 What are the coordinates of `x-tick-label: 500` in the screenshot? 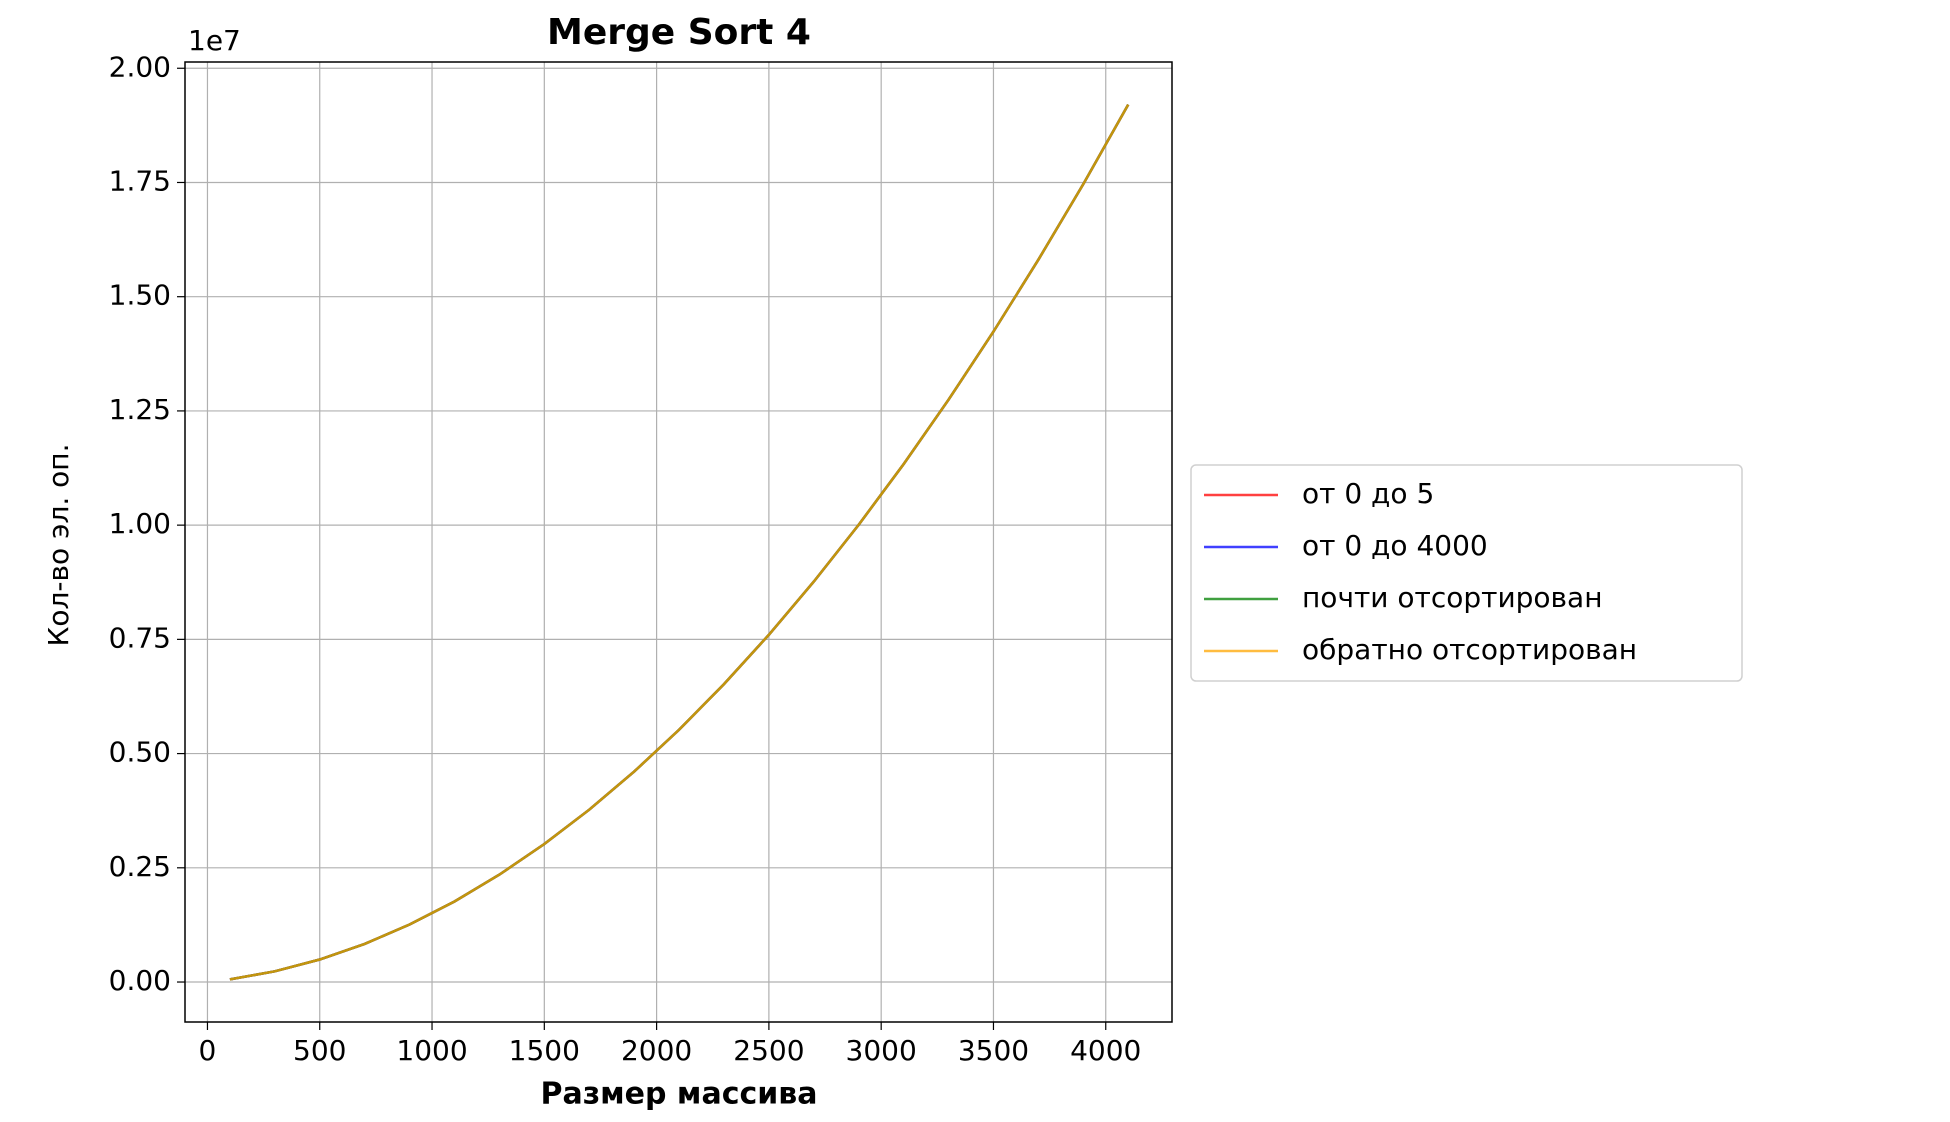 It's located at (319, 1050).